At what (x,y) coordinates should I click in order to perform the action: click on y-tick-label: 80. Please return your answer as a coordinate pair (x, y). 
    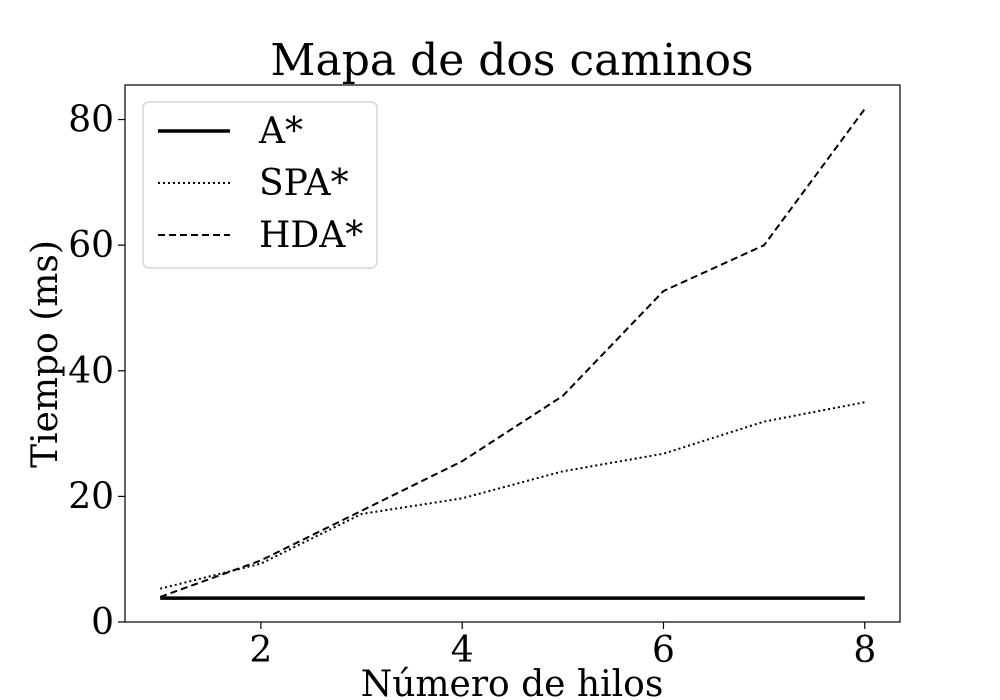
    Looking at the image, I should click on (91, 120).